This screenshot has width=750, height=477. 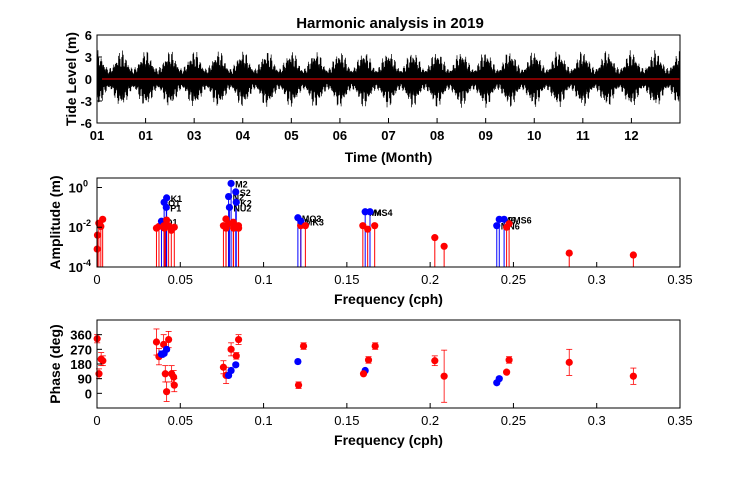 What do you see at coordinates (520, 220) in the screenshot?
I see `constituent-label: 2MS6` at bounding box center [520, 220].